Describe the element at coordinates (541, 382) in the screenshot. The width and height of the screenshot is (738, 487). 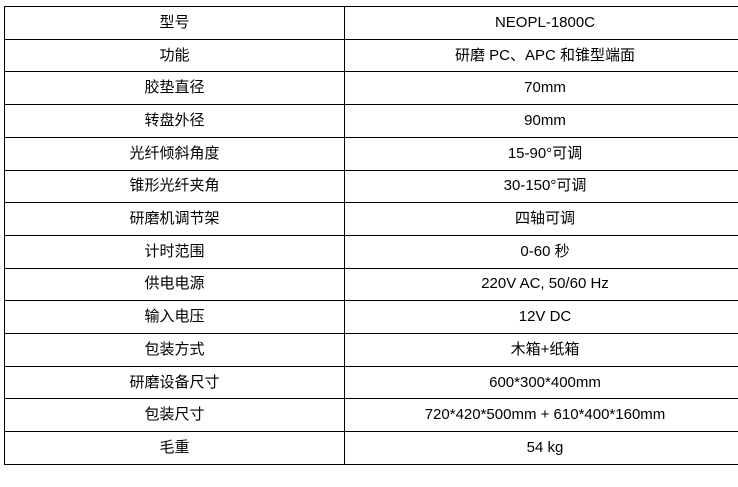
I see `spec-value-cell: 600*300*400mm` at that location.